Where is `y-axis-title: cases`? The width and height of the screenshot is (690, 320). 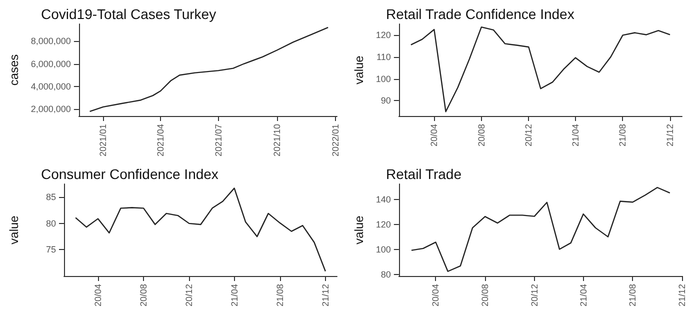 y-axis-title: cases is located at coordinates (14, 70).